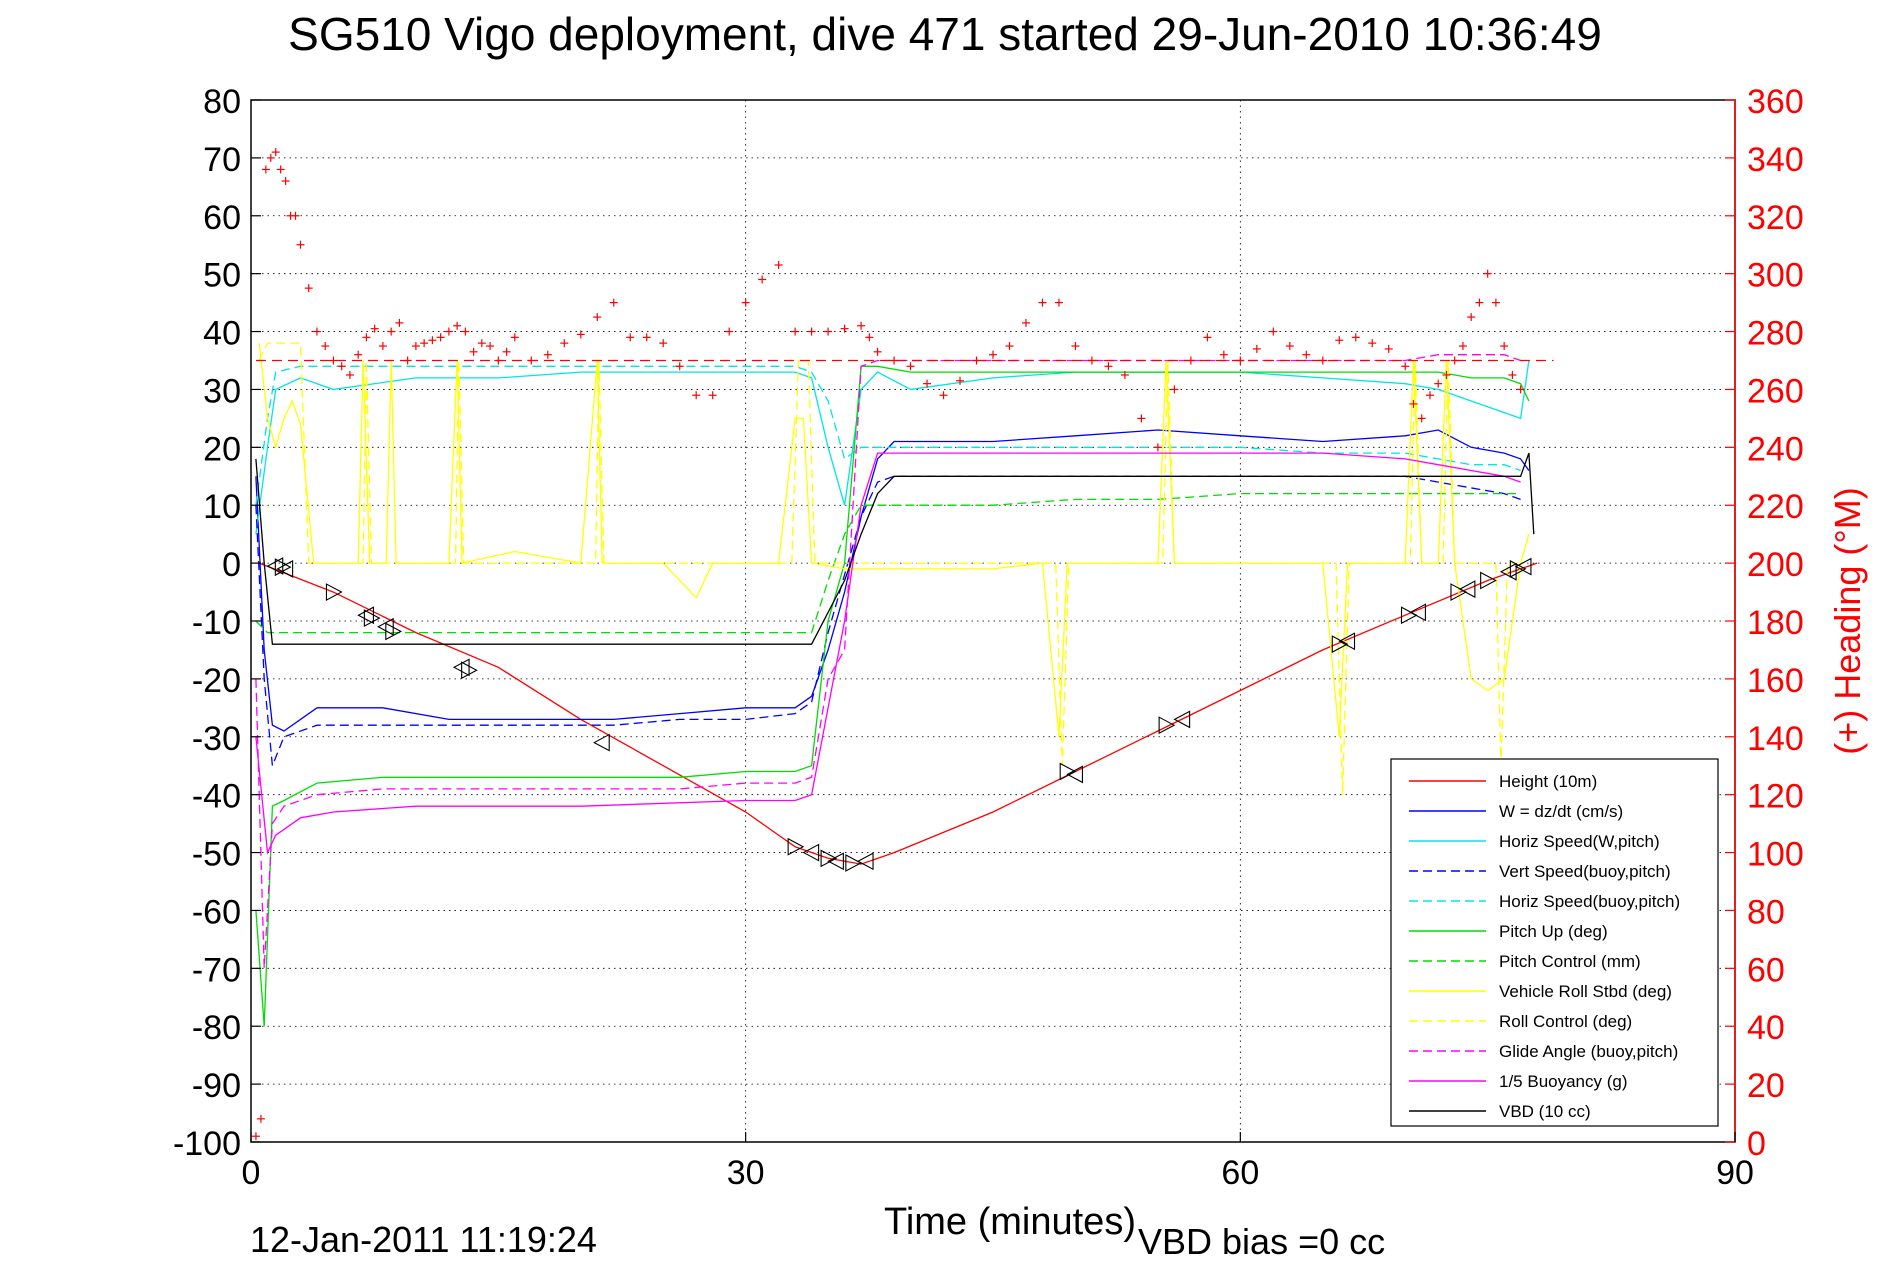 This screenshot has width=1891, height=1262. I want to click on right-tick-label: 160, so click(1775, 681).